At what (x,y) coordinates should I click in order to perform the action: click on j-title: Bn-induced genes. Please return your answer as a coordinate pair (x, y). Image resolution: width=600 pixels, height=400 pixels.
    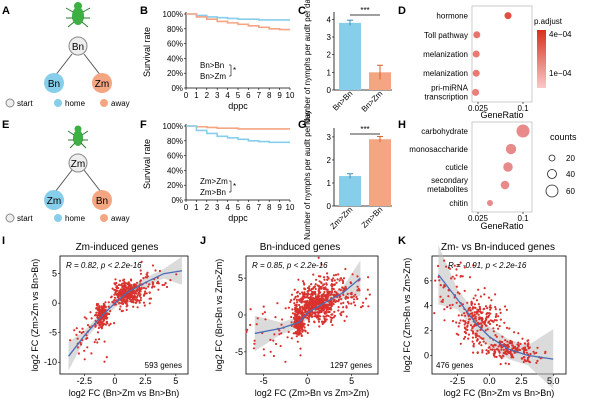
    Looking at the image, I should click on (300, 247).